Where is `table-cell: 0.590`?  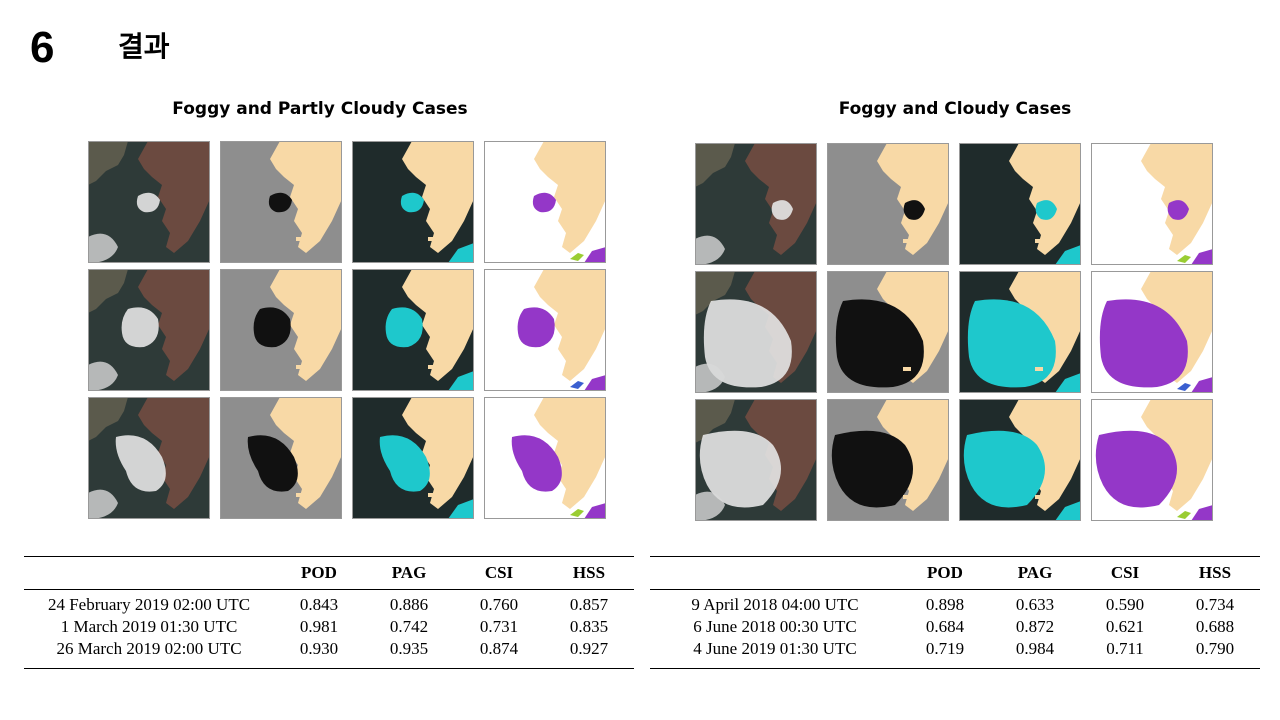
table-cell: 0.590 is located at coordinates (1125, 604).